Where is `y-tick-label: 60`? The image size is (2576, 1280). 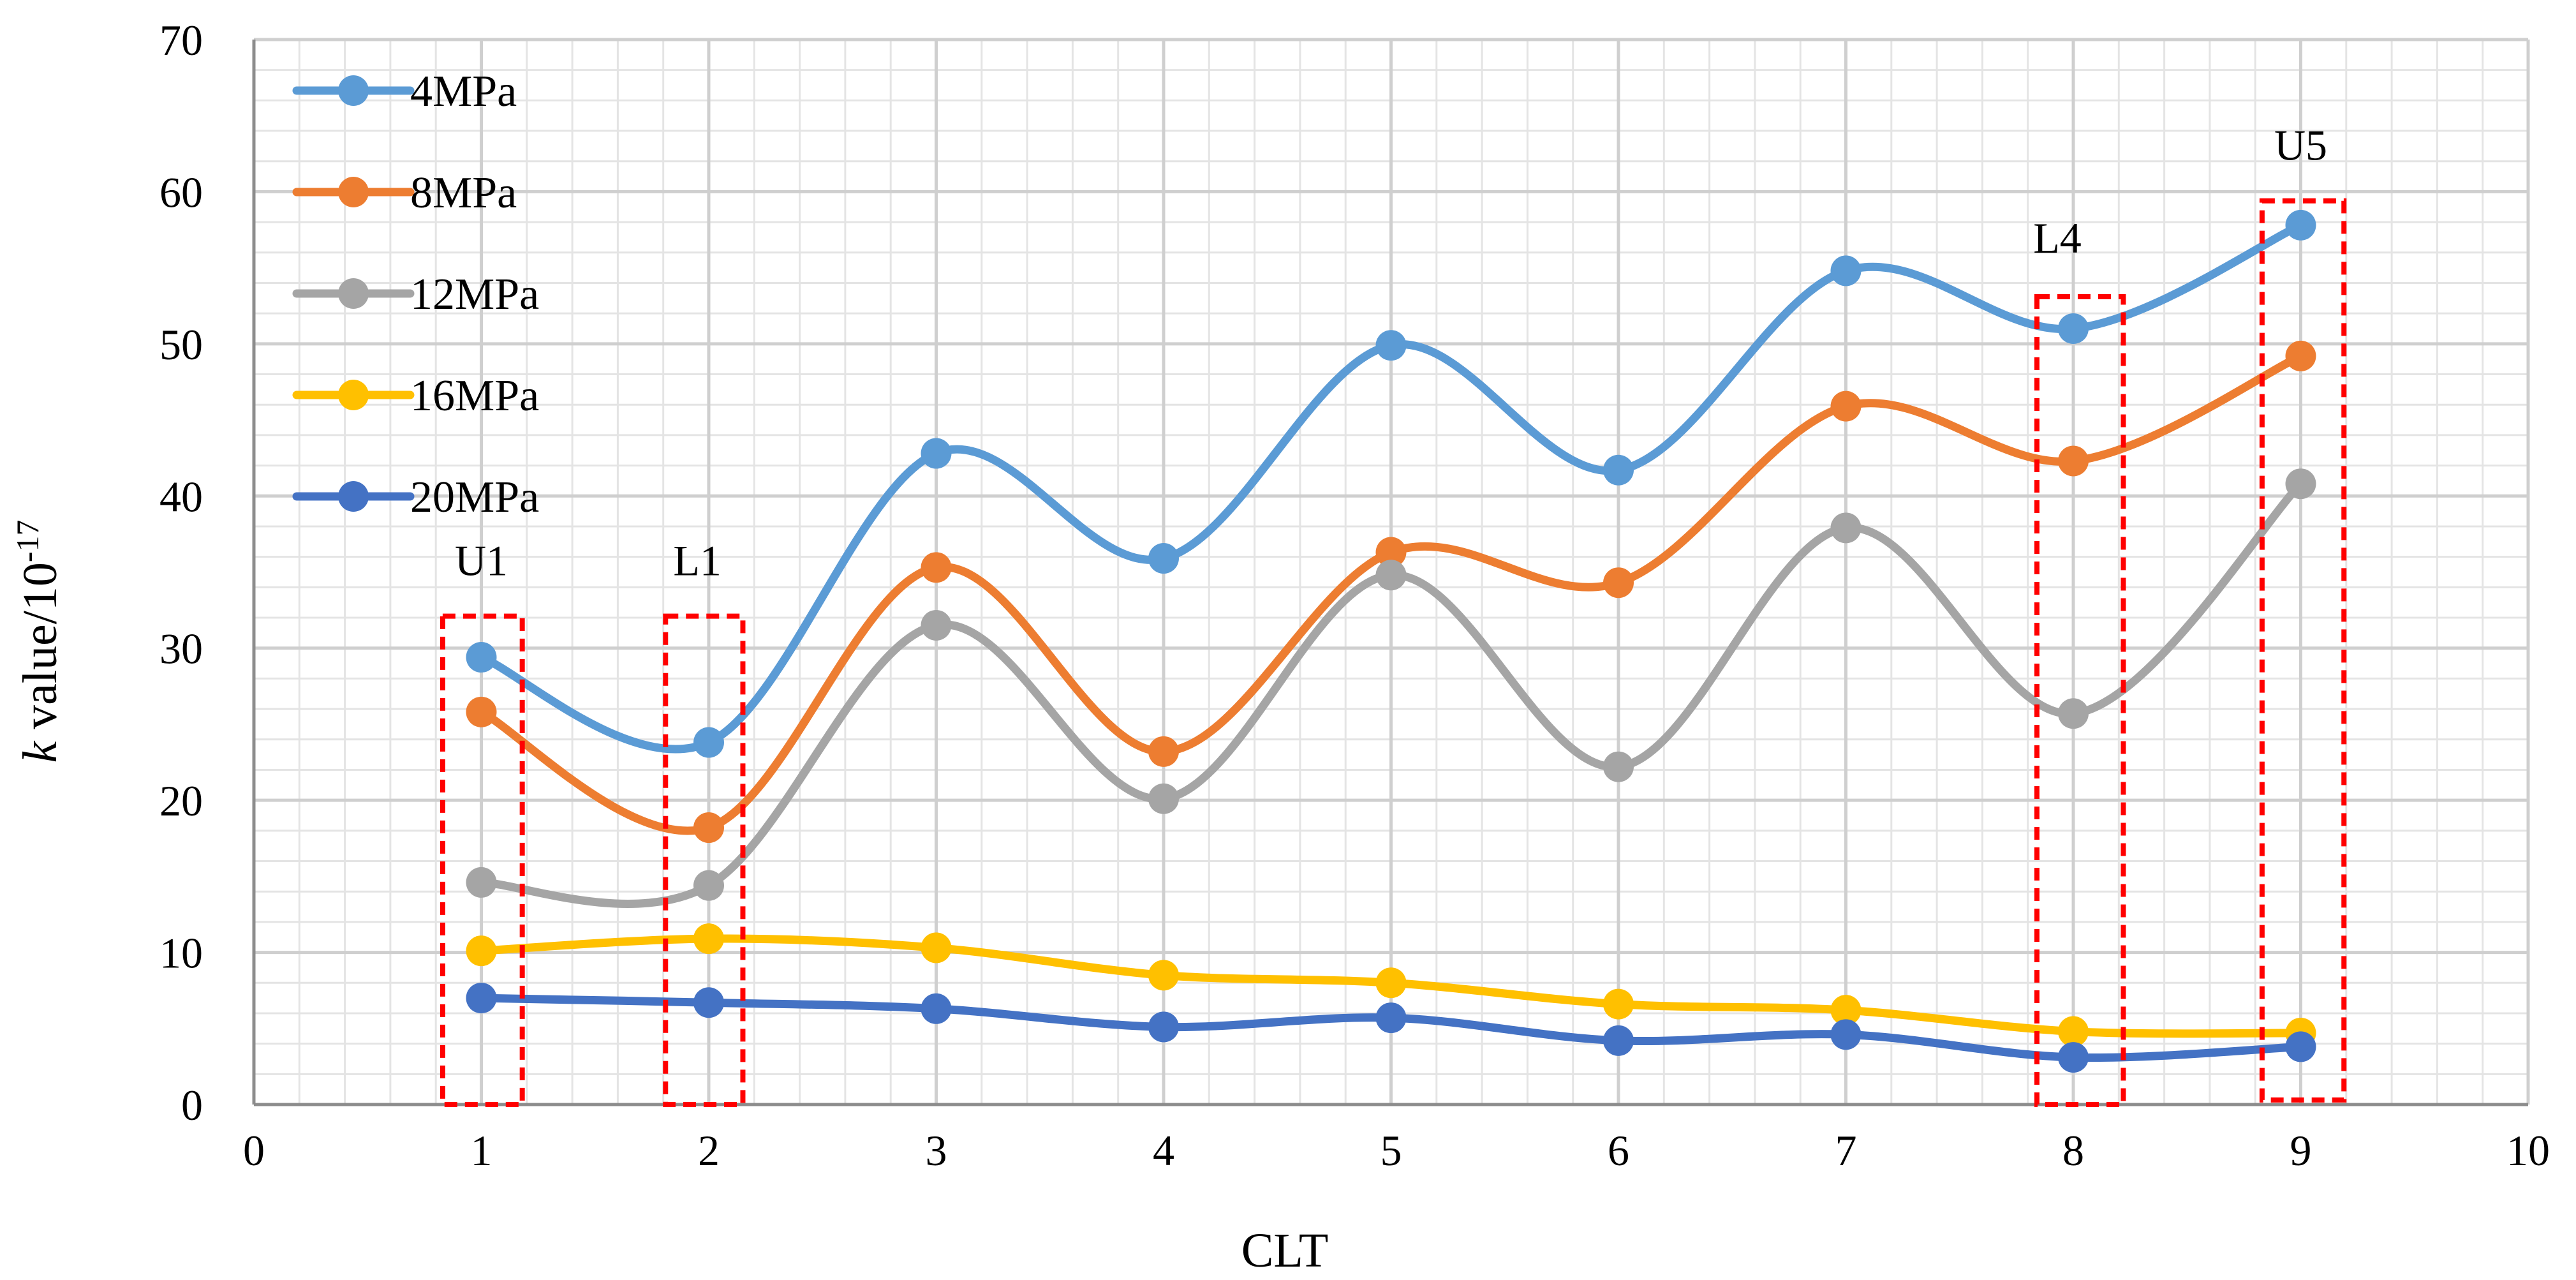
y-tick-label: 60 is located at coordinates (181, 192).